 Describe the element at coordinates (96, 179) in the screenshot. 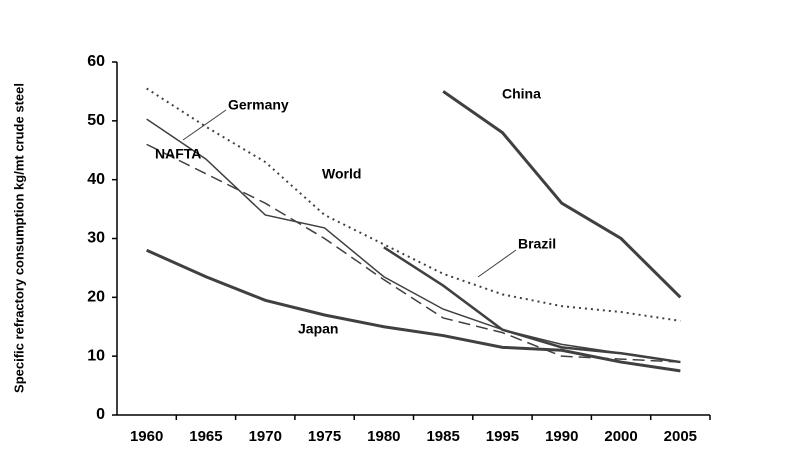

I see `y-tick-label: 40` at that location.